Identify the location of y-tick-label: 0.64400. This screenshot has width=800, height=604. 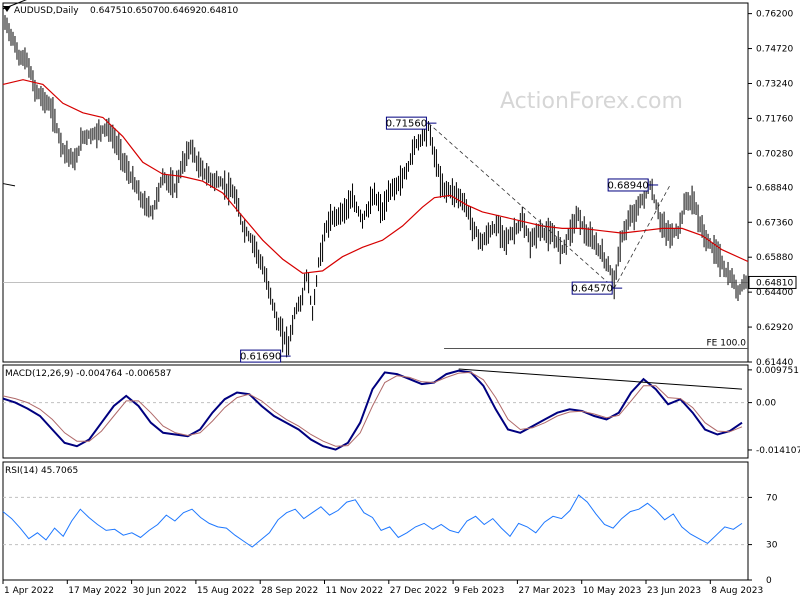
(774, 293).